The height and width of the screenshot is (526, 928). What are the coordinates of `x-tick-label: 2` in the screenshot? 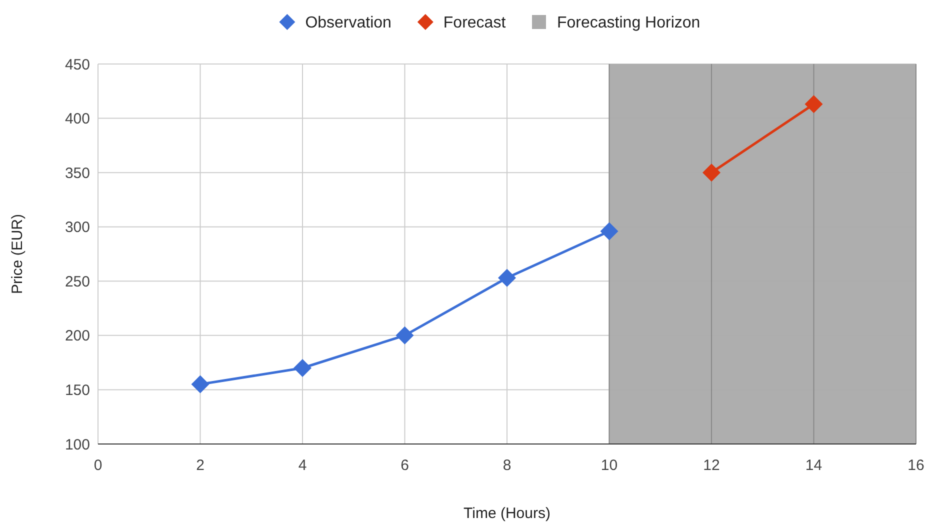 It's located at (200, 465).